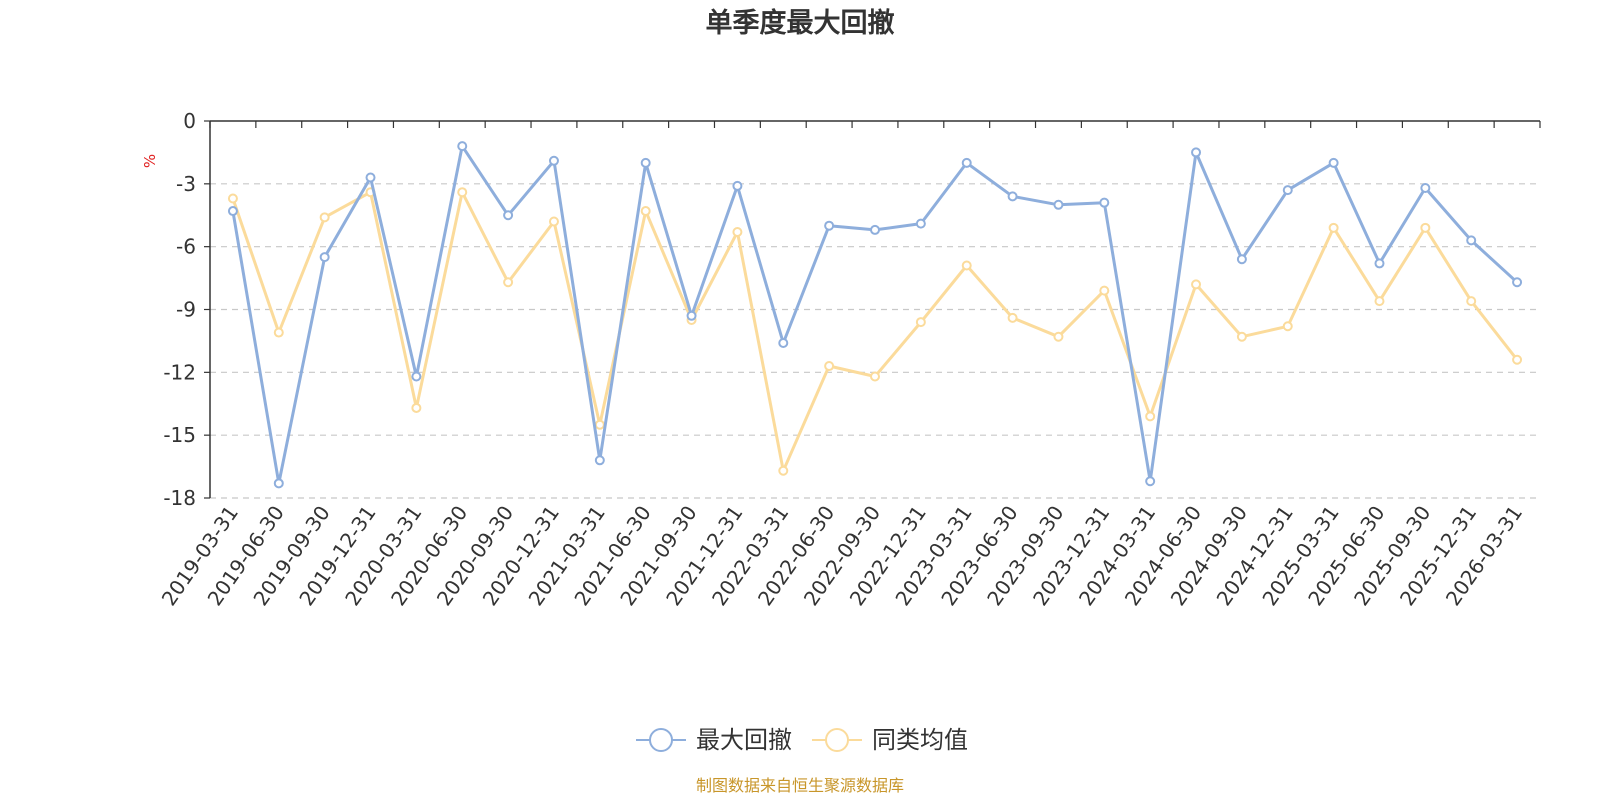 The width and height of the screenshot is (1600, 804). Describe the element at coordinates (150, 161) in the screenshot. I see `y-axis-unit-label: %` at that location.